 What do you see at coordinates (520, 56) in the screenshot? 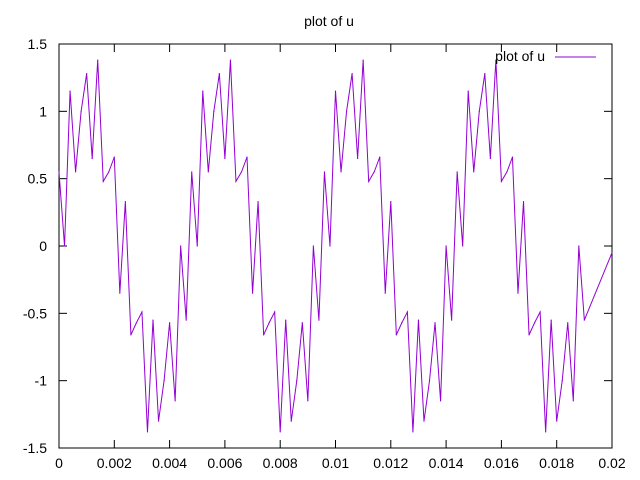
I see `legend-label: plot of u` at bounding box center [520, 56].